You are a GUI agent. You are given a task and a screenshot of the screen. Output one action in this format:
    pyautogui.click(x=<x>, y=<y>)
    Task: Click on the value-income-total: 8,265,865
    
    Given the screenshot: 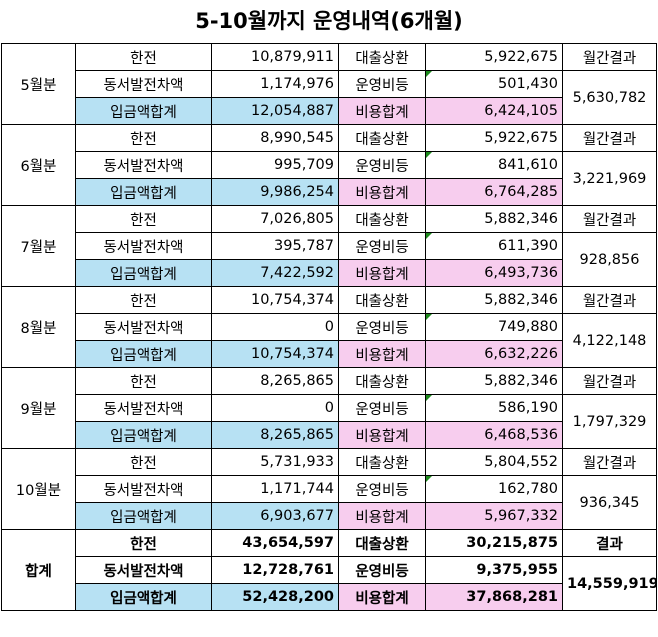 What is the action you would take?
    pyautogui.click(x=275, y=435)
    